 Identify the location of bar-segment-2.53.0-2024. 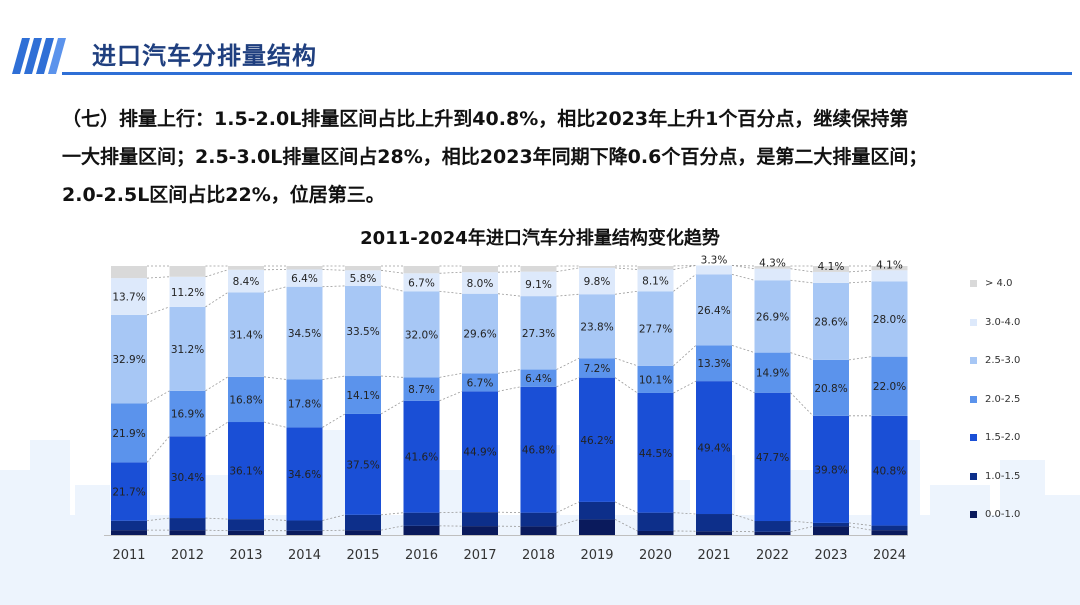
(889, 319).